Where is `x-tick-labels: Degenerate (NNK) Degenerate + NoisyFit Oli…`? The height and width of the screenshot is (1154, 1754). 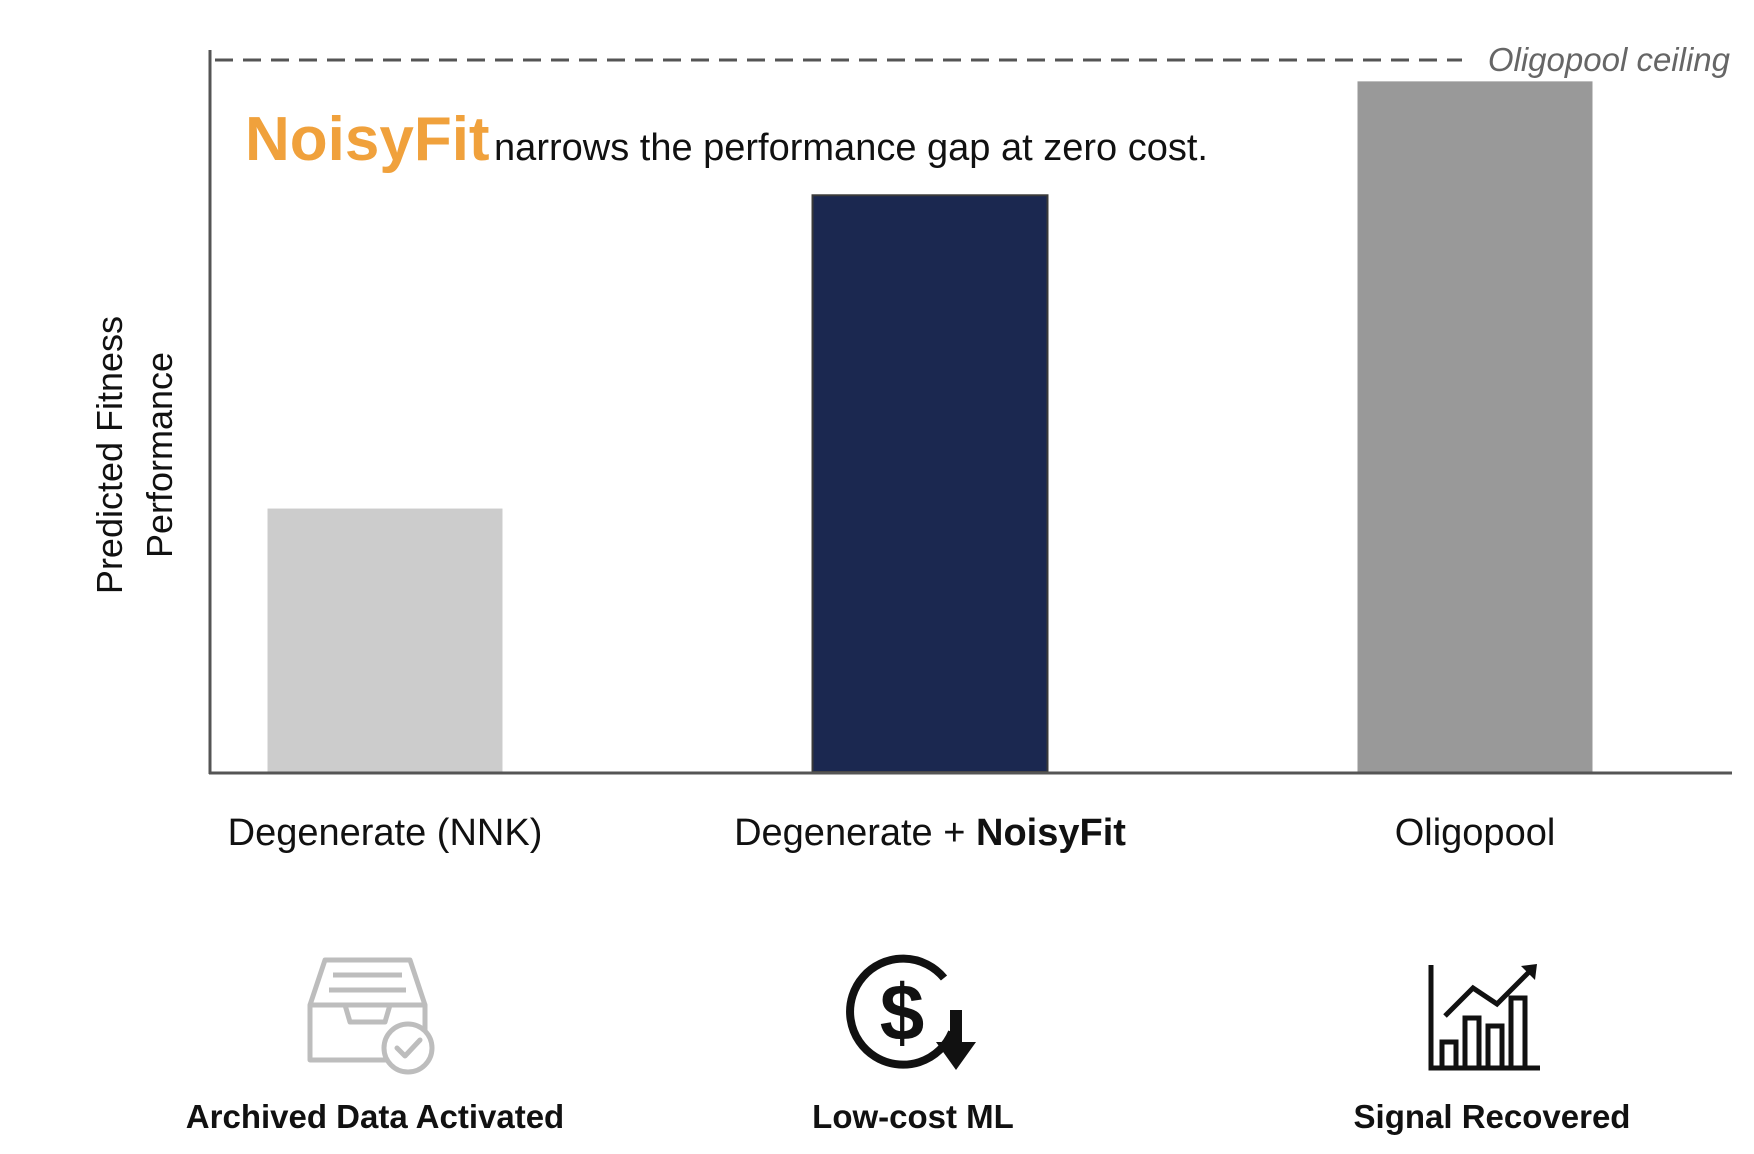 x-tick-labels: Degenerate (NNK) Degenerate + NoisyFit Oli… is located at coordinates (892, 833).